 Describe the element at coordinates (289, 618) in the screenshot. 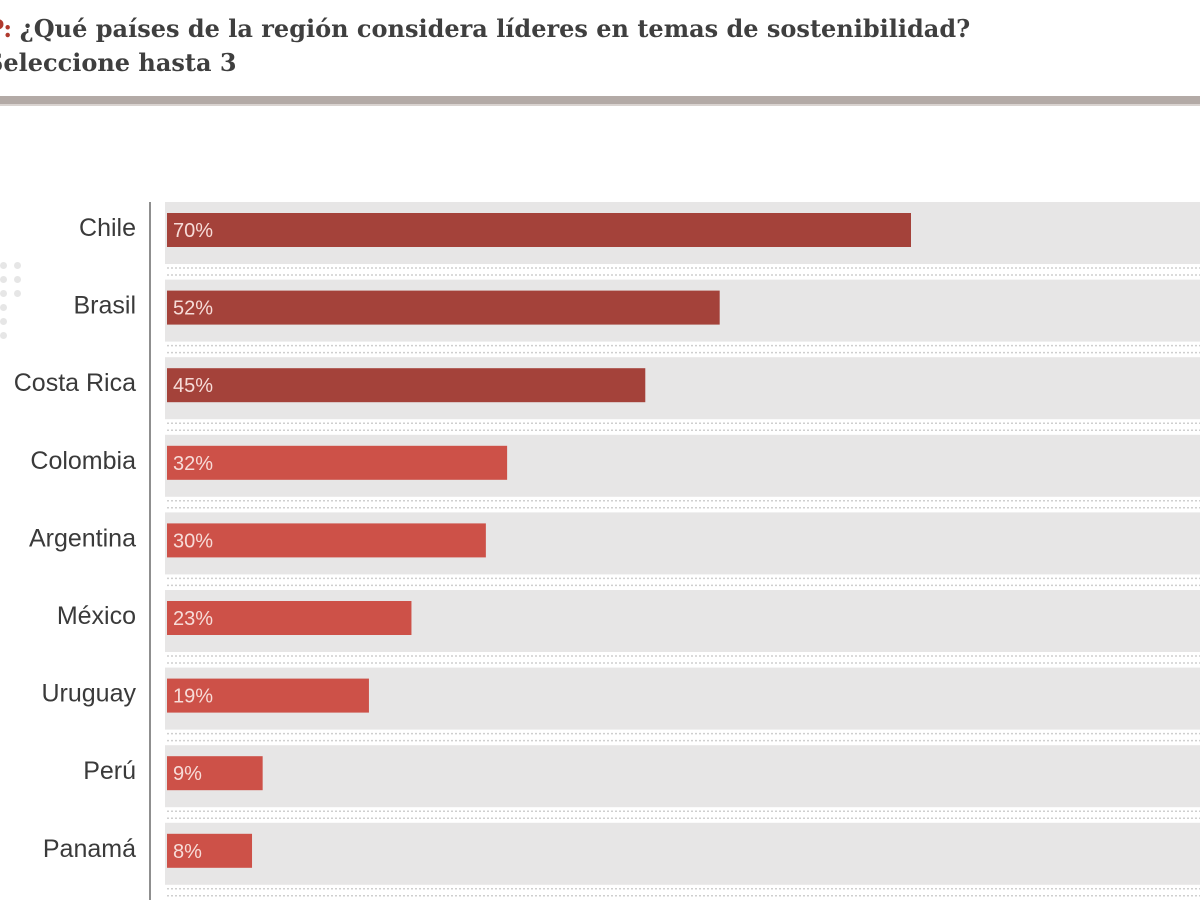

I see `bar-m-xico` at that location.